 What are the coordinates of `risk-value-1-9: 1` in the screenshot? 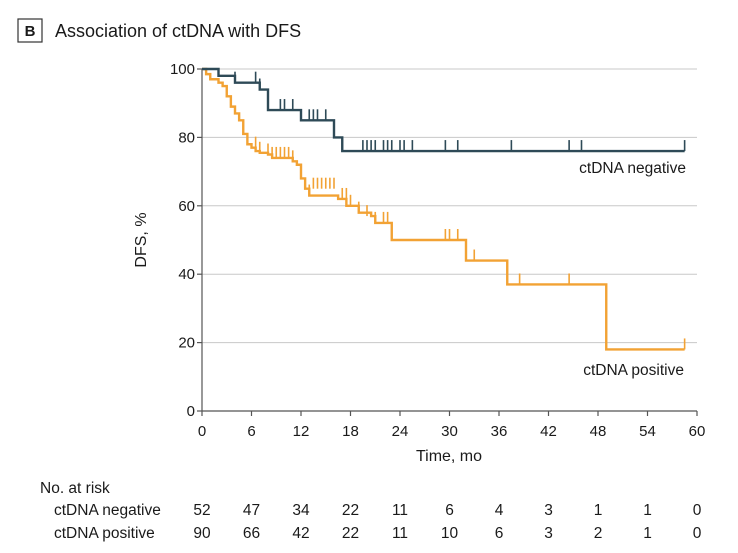 It's located at (647, 533).